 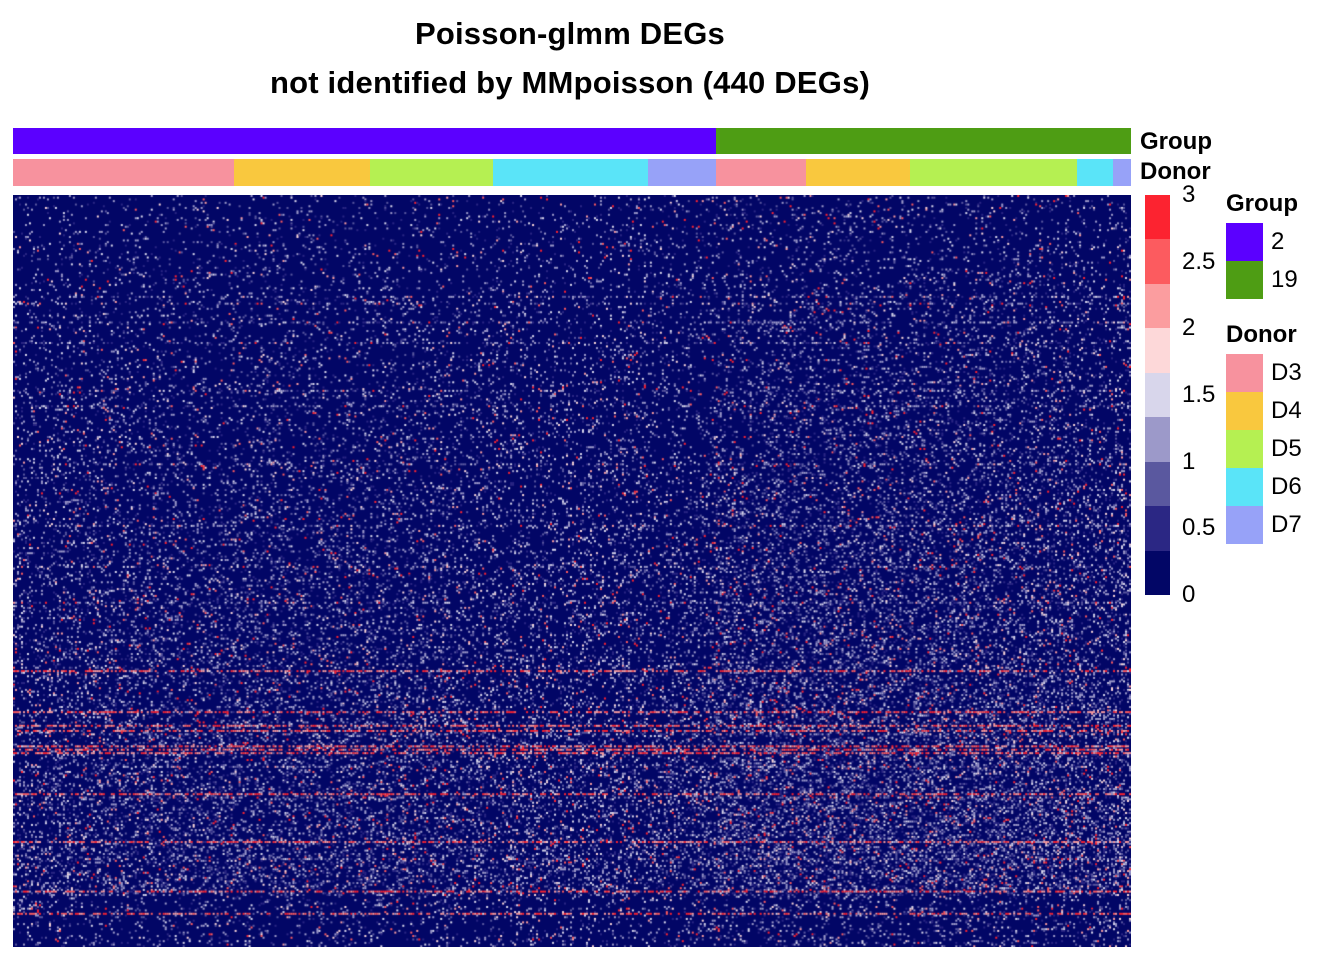 What do you see at coordinates (1264, 525) in the screenshot?
I see `donor-legend-key-d7: D7` at bounding box center [1264, 525].